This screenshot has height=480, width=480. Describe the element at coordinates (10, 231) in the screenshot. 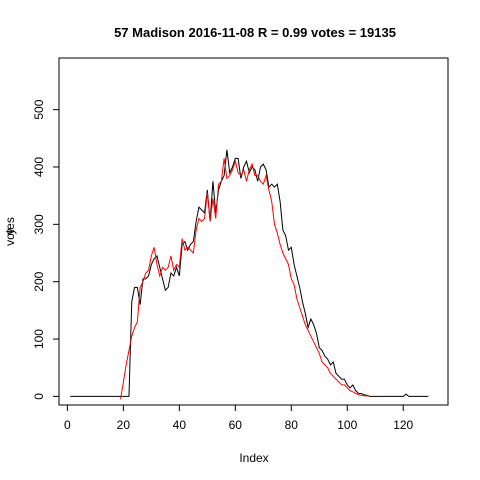

I see `y-axis-label-text: votes` at that location.